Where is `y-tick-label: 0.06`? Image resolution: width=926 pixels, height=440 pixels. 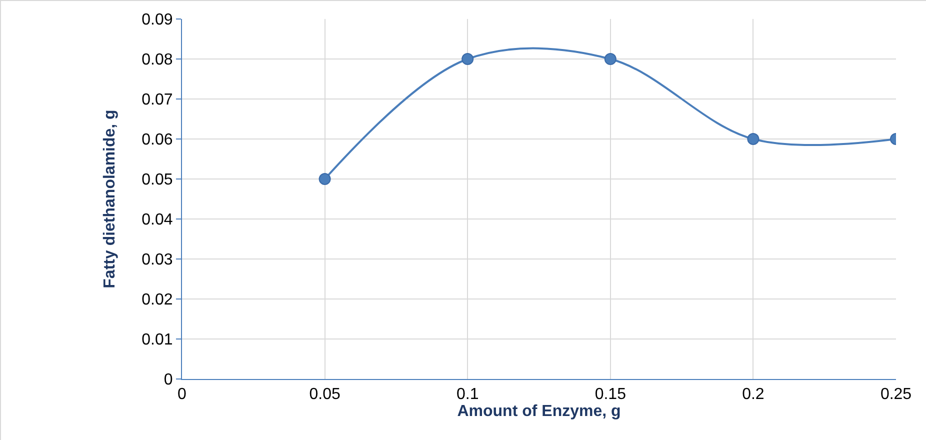 y-tick-label: 0.06 is located at coordinates (157, 140).